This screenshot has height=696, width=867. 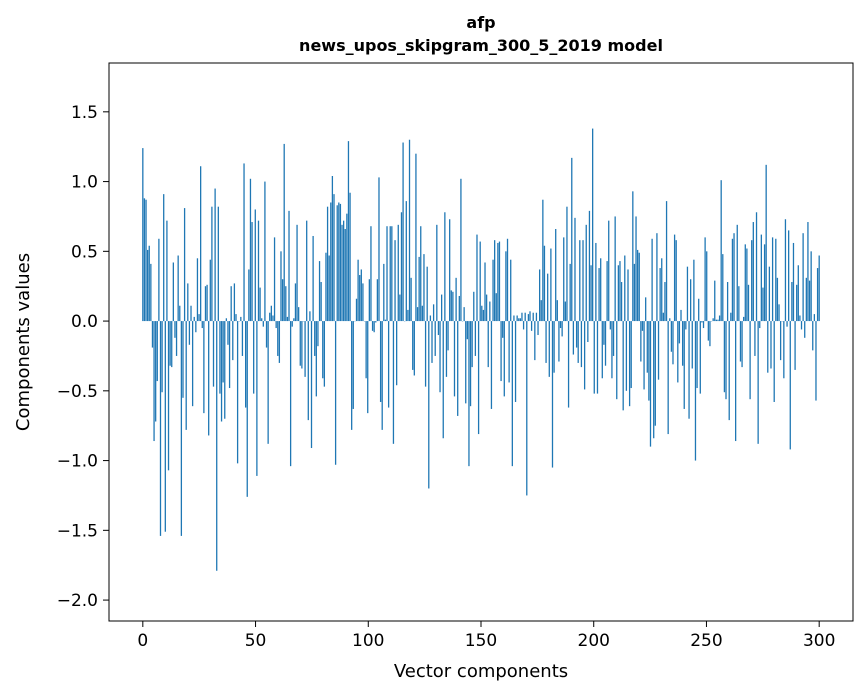 What do you see at coordinates (77, 531) in the screenshot?
I see `y-tick-label: −1.5` at bounding box center [77, 531].